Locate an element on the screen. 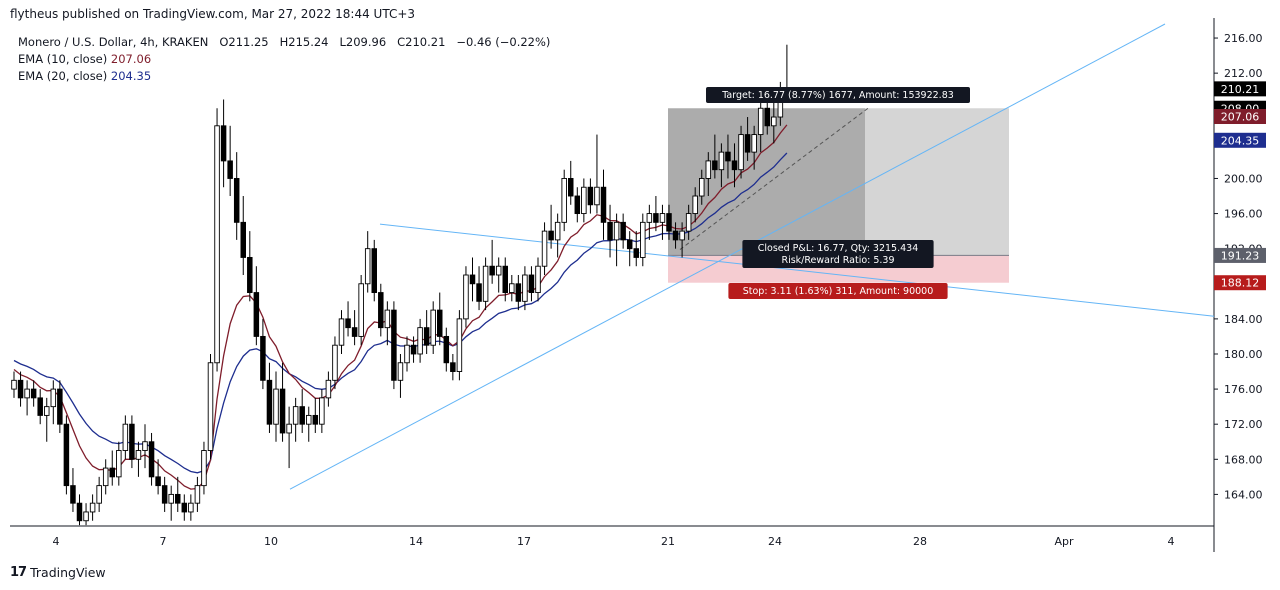 Image resolution: width=1280 pixels, height=590 pixels. symbol-title: Monero / U.S. Dollar, 4h, KRAKEN is located at coordinates (113, 42).